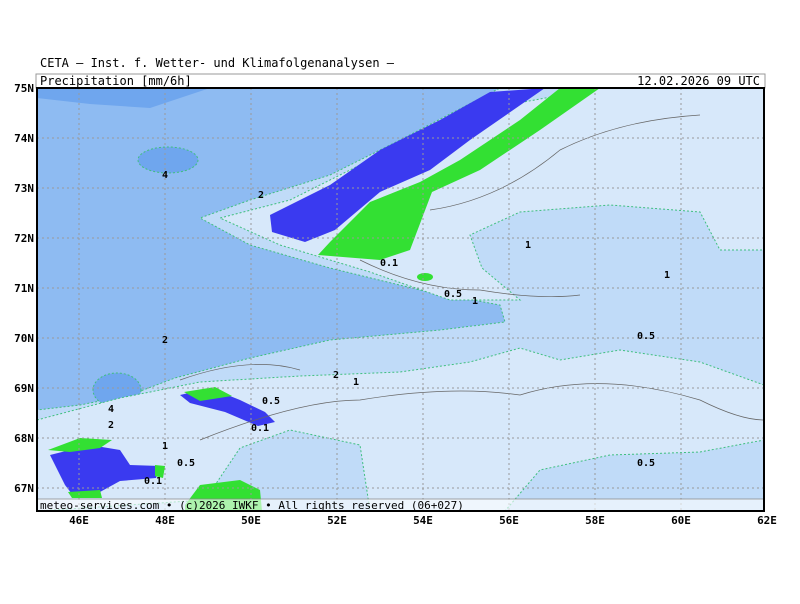 This screenshot has height=604, width=800. I want to click on lat-label: 68N, so click(24, 438).